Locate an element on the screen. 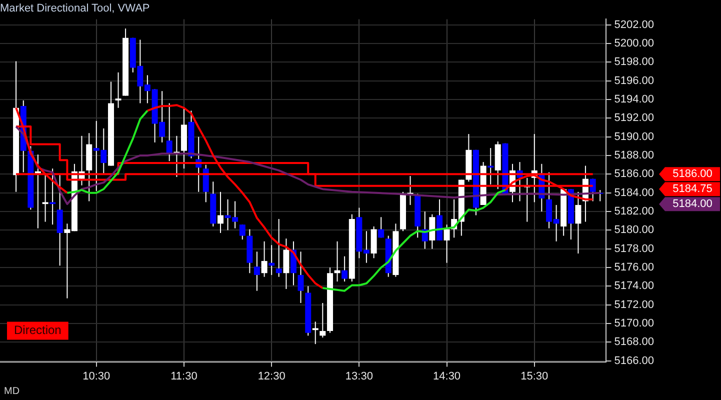  y-tick-label: 5184.00 is located at coordinates (634, 192).